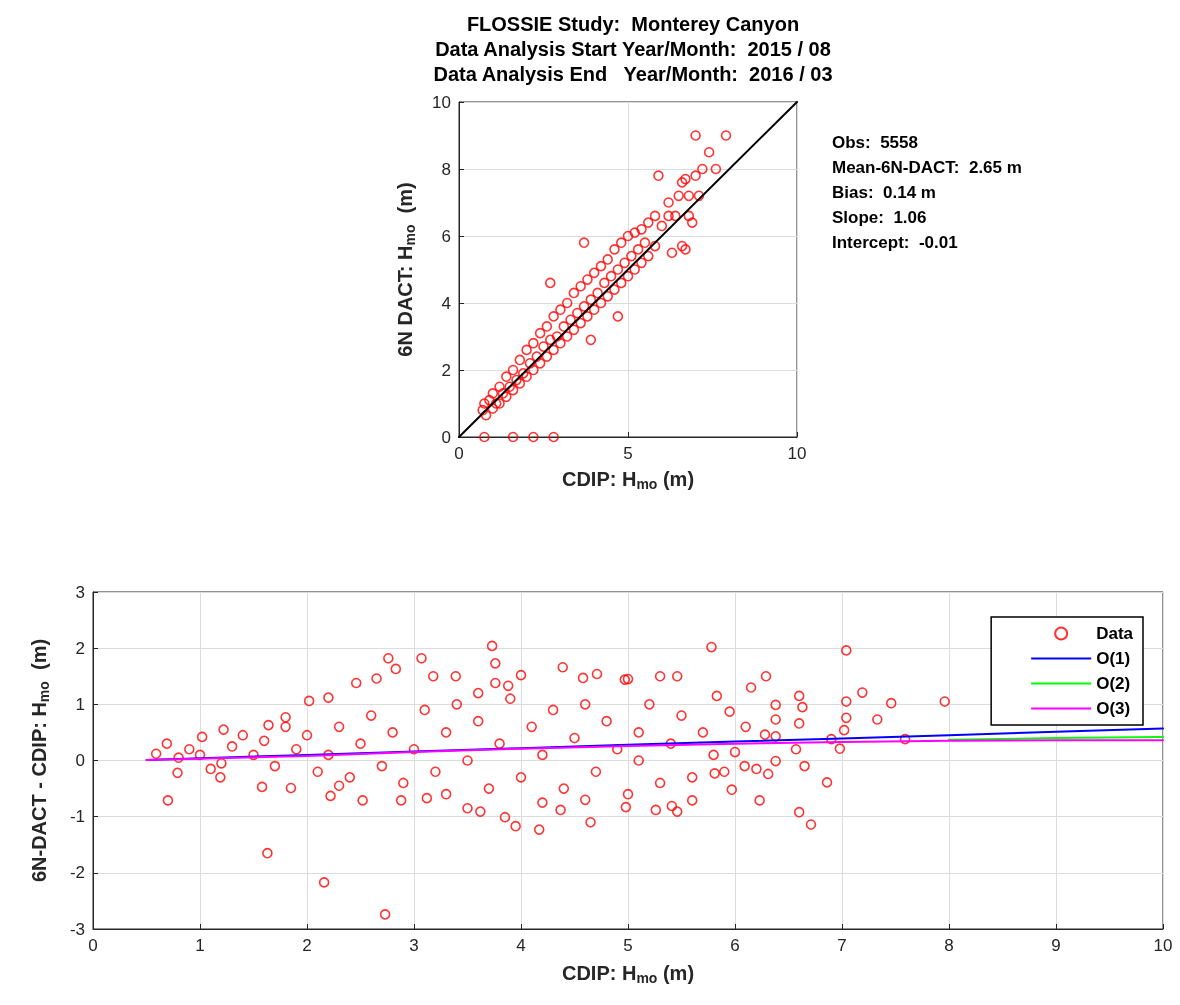 Image resolution: width=1180 pixels, height=1005 pixels. I want to click on y-tick-label: 6, so click(446, 236).